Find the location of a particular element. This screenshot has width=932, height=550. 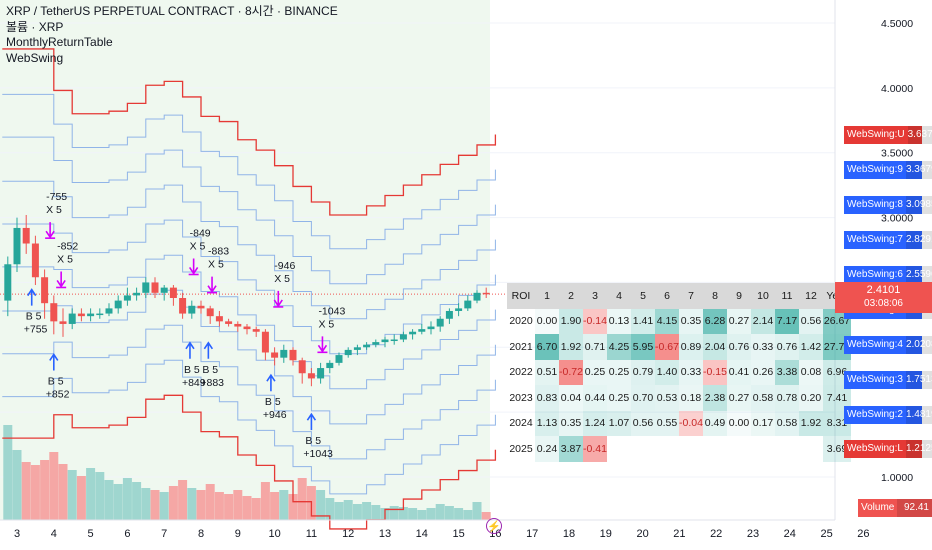

roi-month-cell: 5.95 is located at coordinates (643, 347).